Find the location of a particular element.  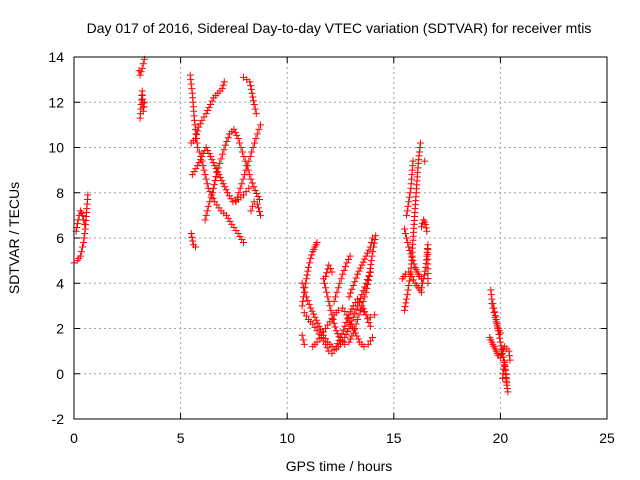

y-tick-label: -2 is located at coordinates (58, 419).